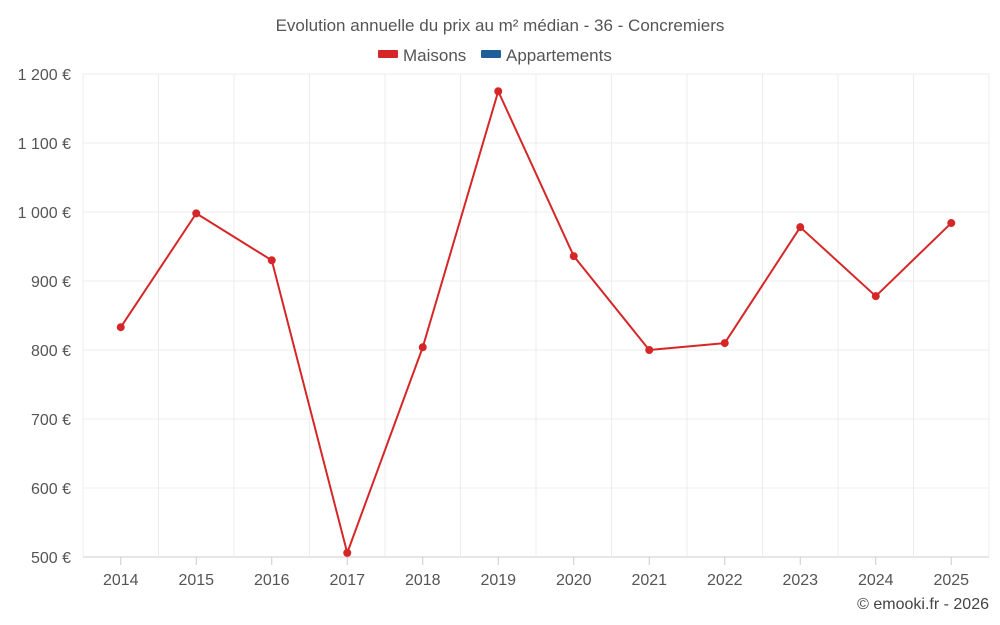 Image resolution: width=1000 pixels, height=625 pixels. I want to click on y-tick-label: 600 €, so click(51, 489).